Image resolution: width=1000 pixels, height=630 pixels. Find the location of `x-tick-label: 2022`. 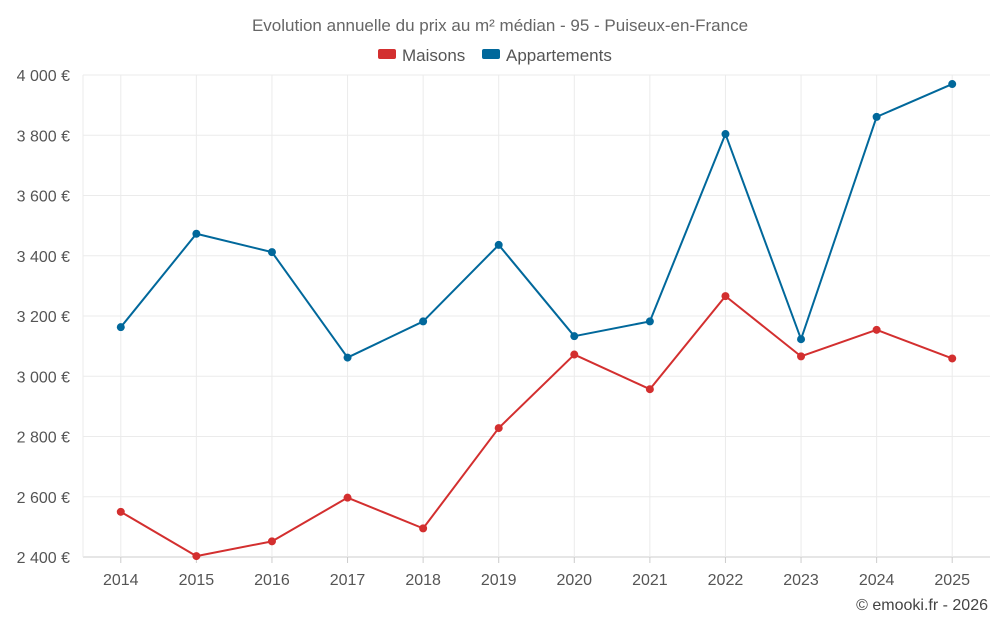

x-tick-label: 2022 is located at coordinates (726, 580).